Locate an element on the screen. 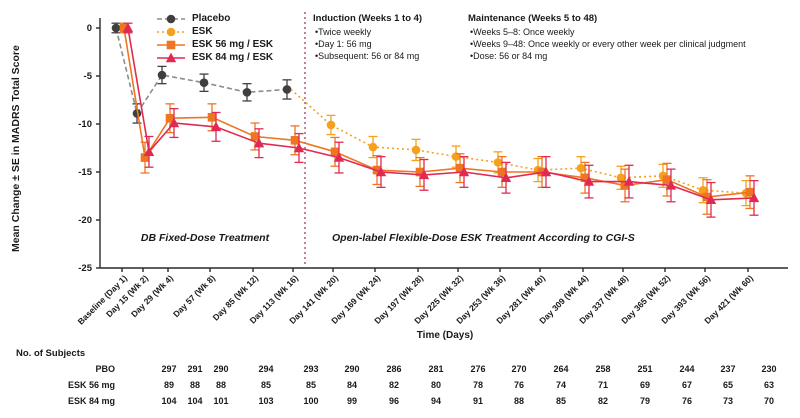  table-cell: 101 is located at coordinates (221, 401).